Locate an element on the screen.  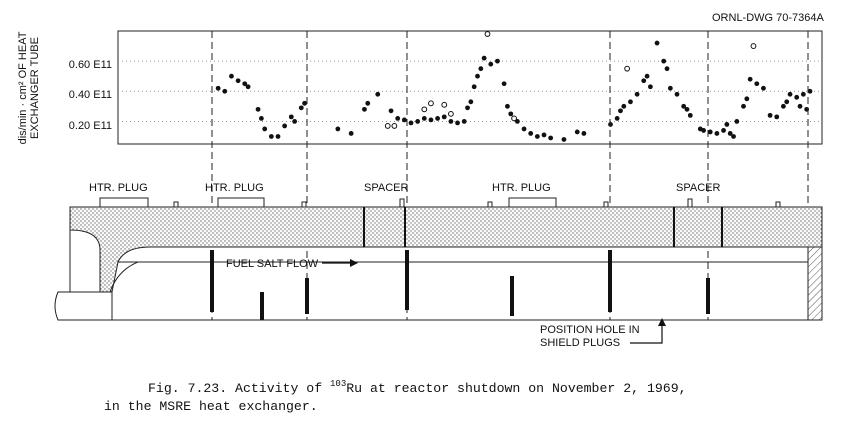
position-arrow is located at coordinates (648, 331).